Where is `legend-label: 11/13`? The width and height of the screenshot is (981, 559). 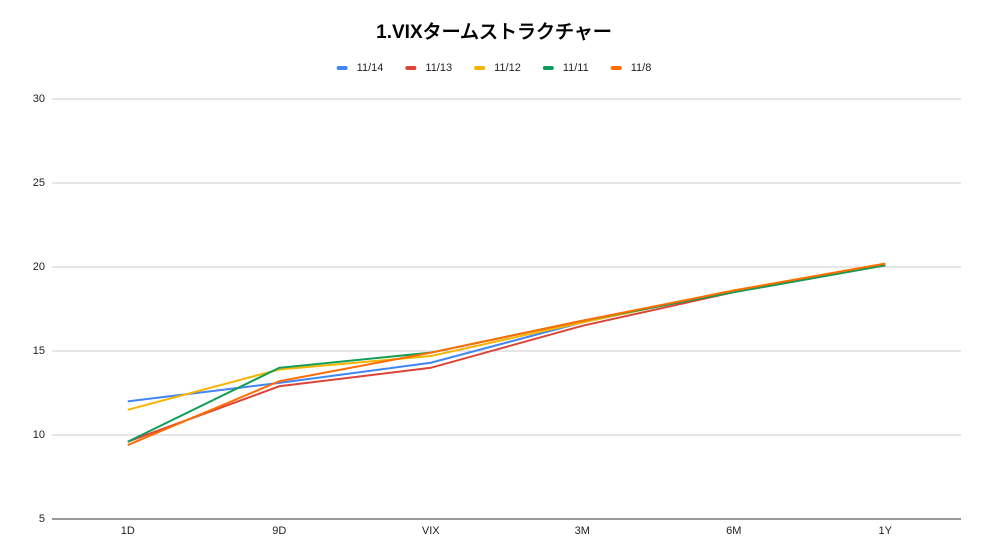 legend-label: 11/13 is located at coordinates (438, 68).